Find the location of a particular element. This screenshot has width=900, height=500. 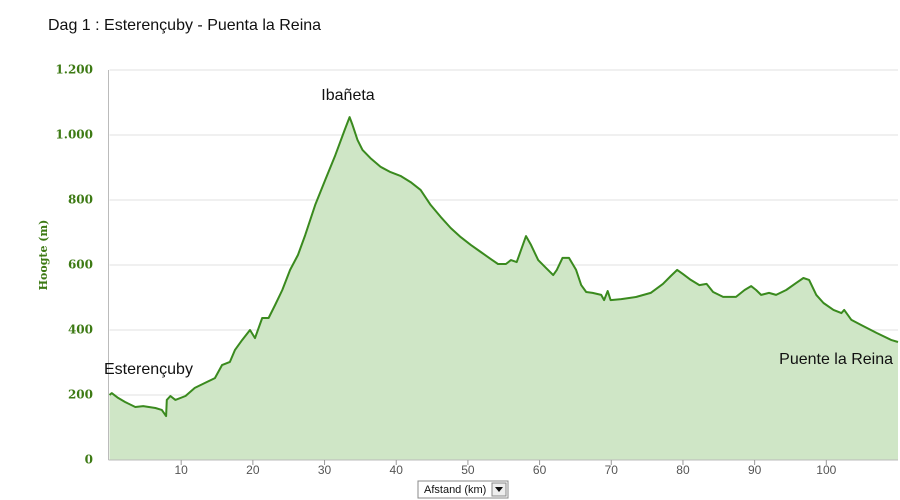

y-tick-label: 1.000 is located at coordinates (74, 135).